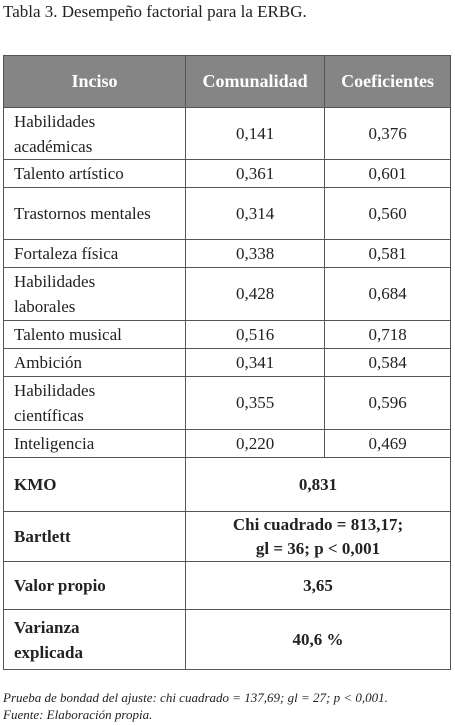 Image resolution: width=455 pixels, height=726 pixels. Describe the element at coordinates (94, 81) in the screenshot. I see `header-cell: Inciso` at that location.